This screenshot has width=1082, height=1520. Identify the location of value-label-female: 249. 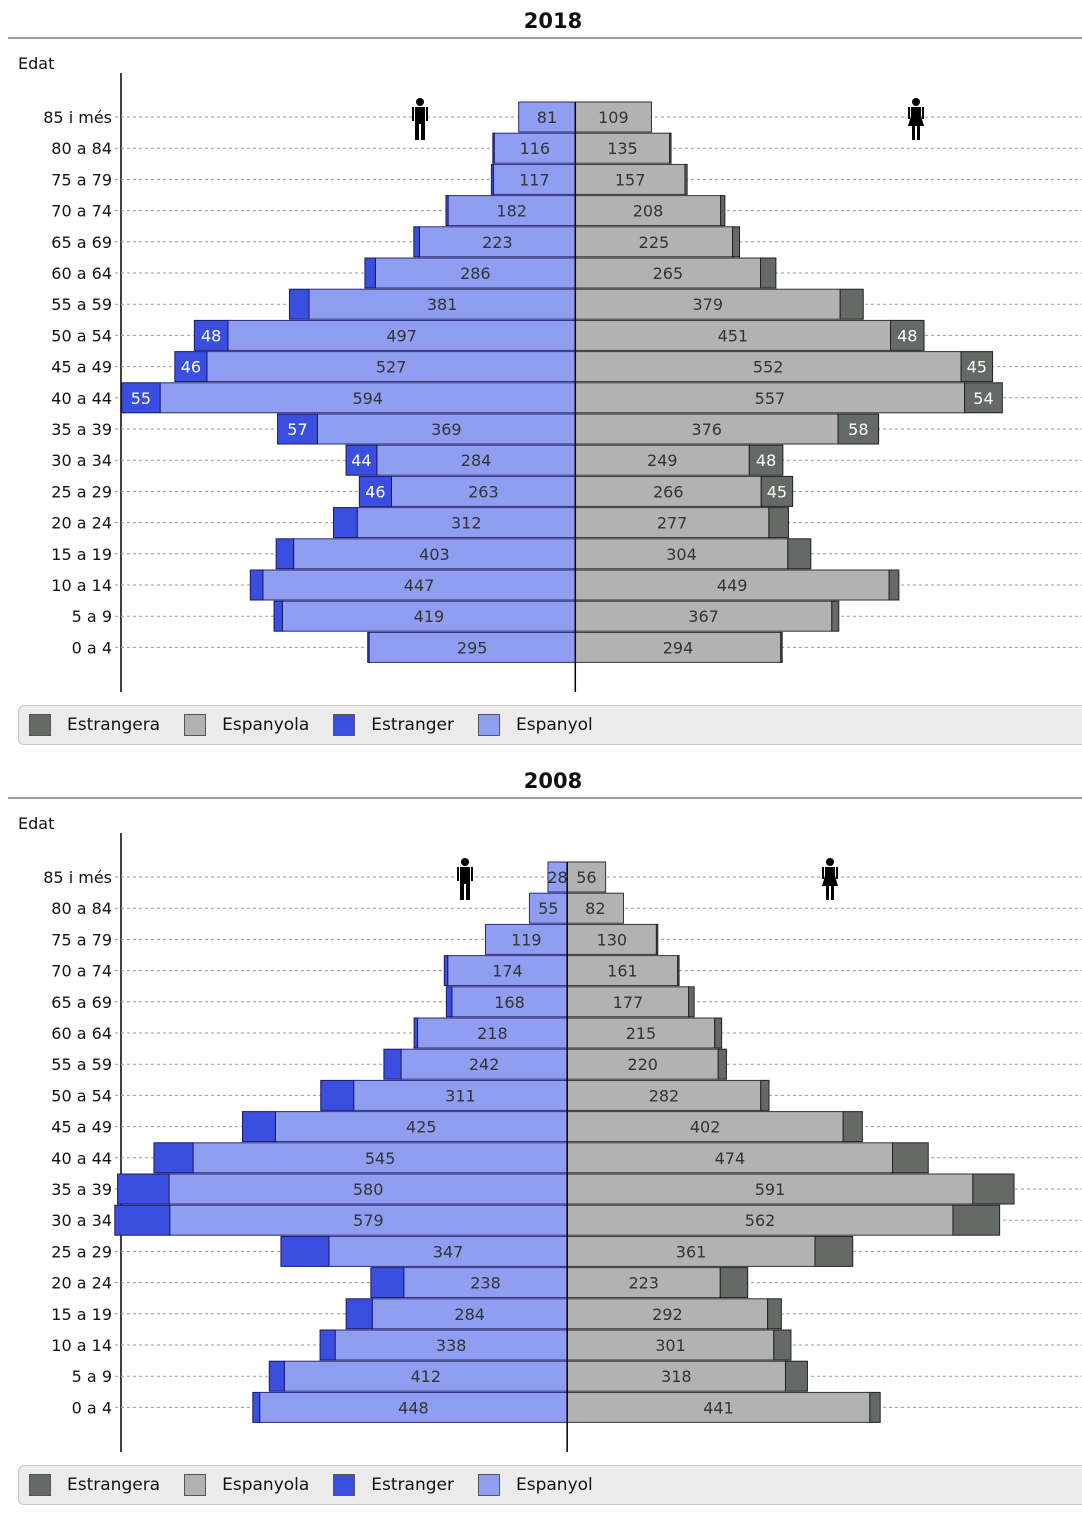
(662, 460).